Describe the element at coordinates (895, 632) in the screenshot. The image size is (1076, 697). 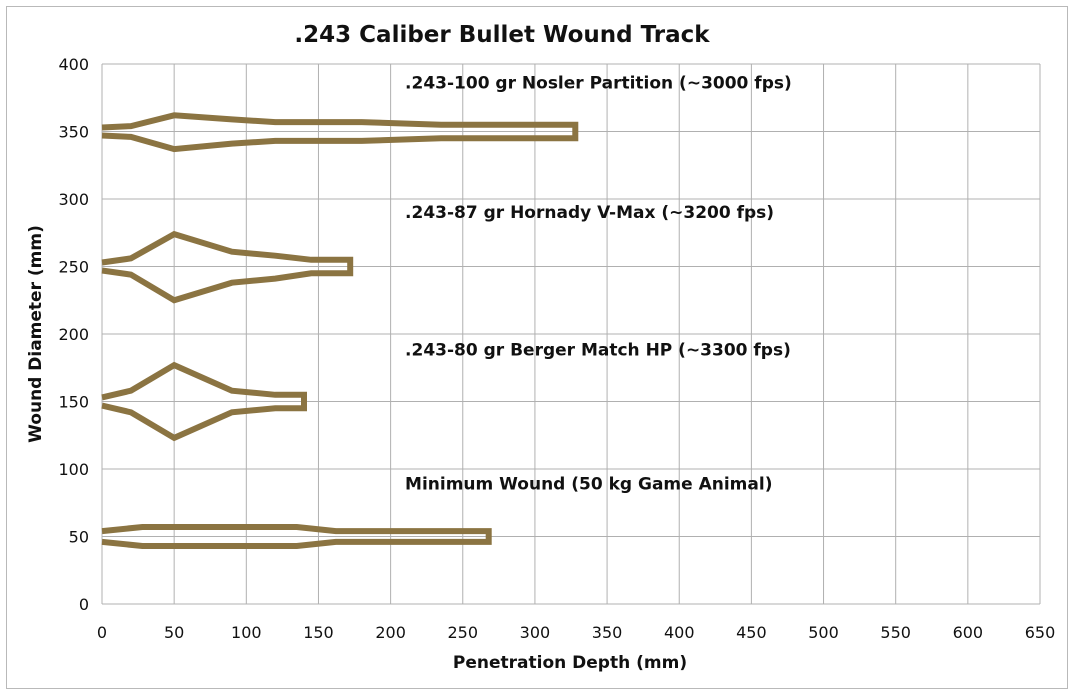
I see `x-tick-label: 550` at that location.